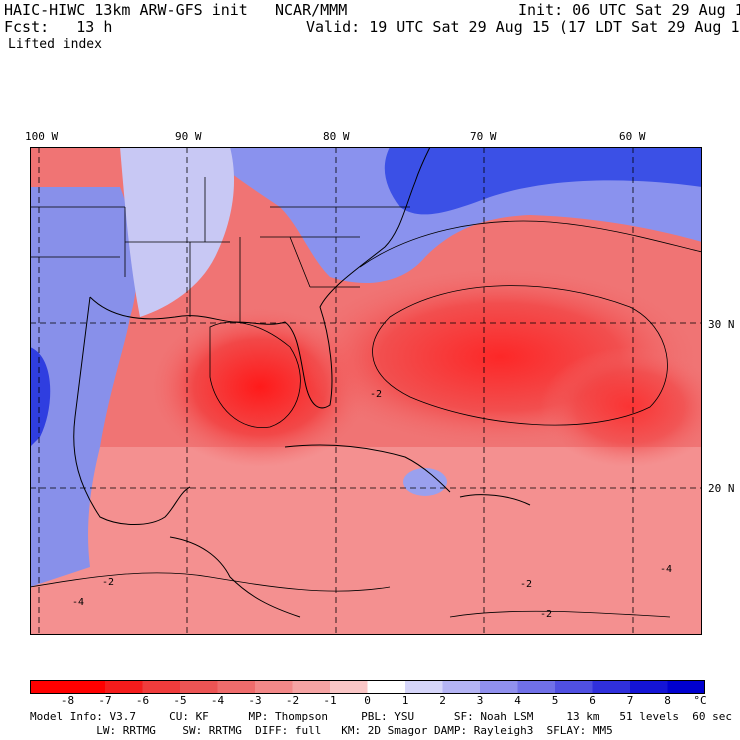  I want to click on init-time: Init: 06 UTC Sat 29 Aug 15, so click(629, 10).